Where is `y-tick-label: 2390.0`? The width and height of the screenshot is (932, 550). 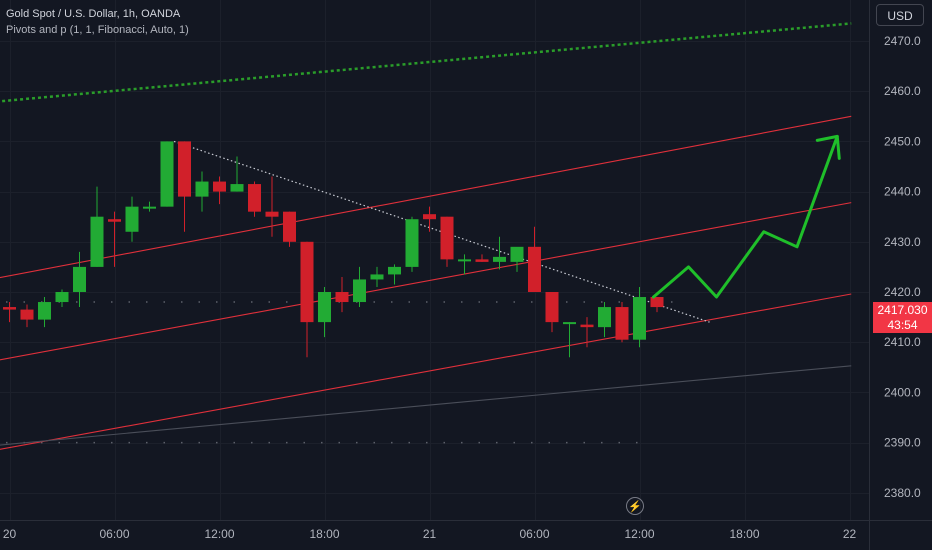
y-tick-label: 2390.0 is located at coordinates (902, 443).